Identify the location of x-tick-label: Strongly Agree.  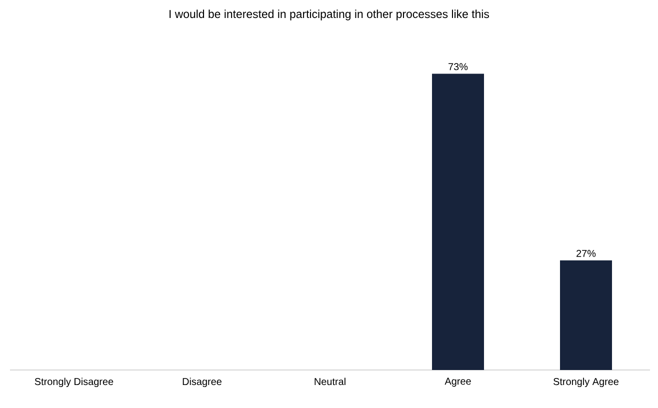
(586, 383).